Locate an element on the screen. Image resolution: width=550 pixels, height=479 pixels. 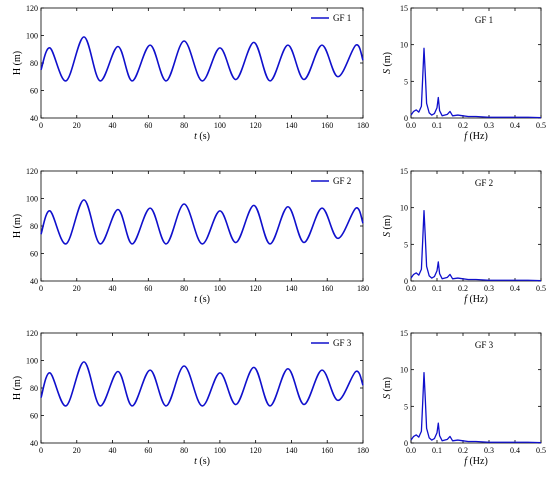
panel-4-x-tick-label: 0.3 is located at coordinates (489, 288).